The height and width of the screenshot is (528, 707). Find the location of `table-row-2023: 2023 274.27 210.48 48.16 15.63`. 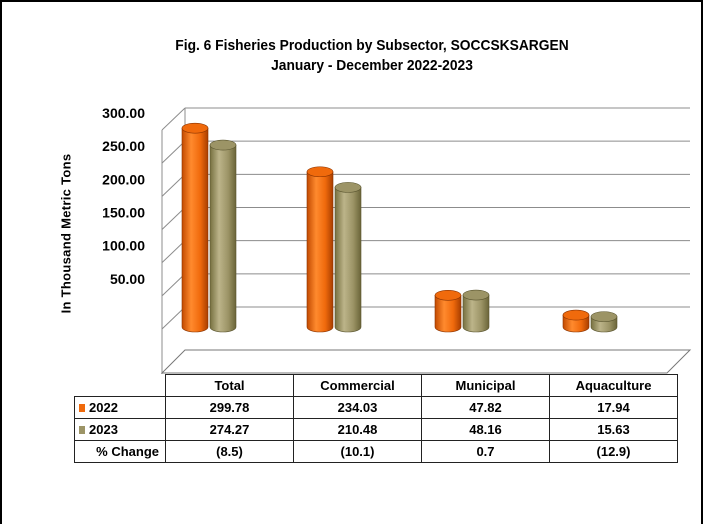

table-row-2023: 2023 274.27 210.48 48.16 15.63 is located at coordinates (376, 429).